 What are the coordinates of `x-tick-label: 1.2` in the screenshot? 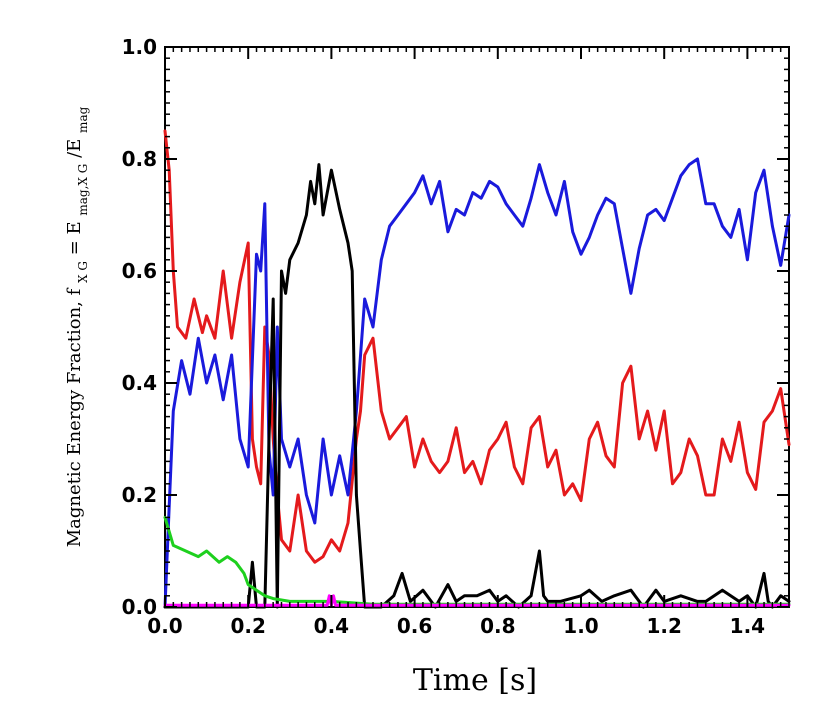 It's located at (663, 626).